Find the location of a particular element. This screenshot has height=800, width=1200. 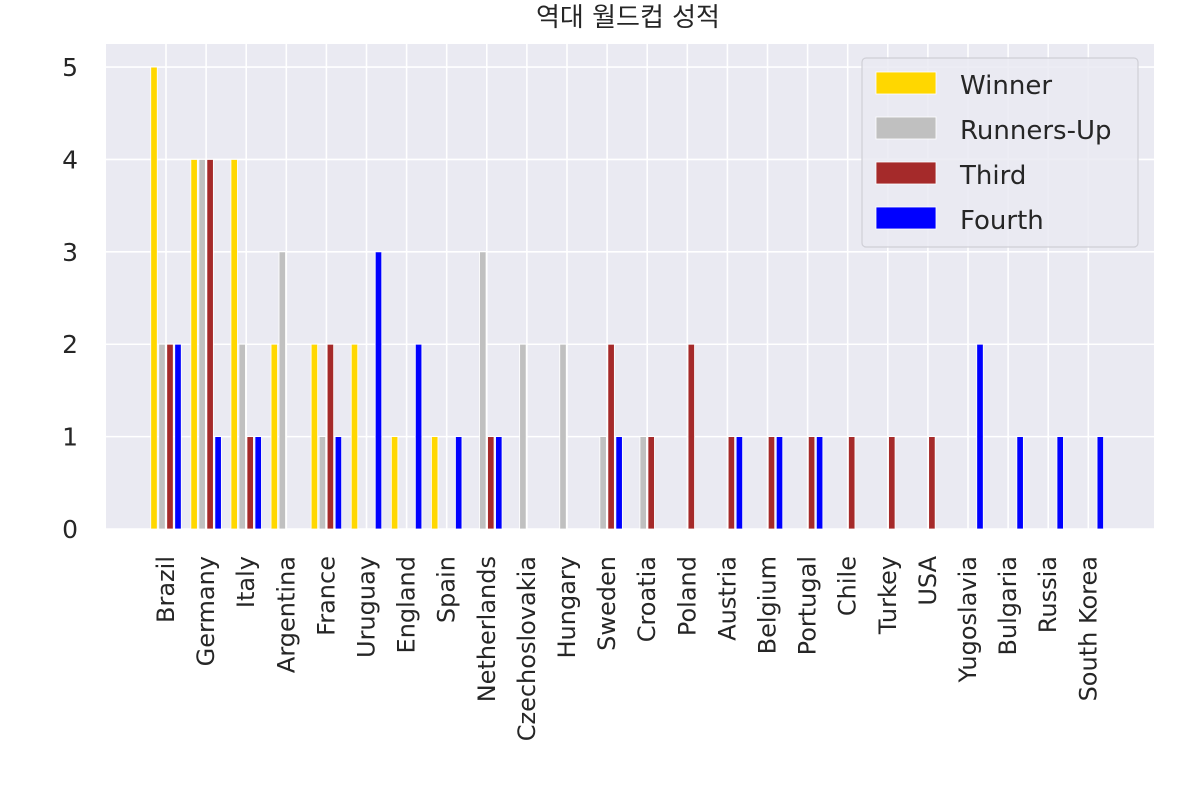

bar-fourth-south-korea is located at coordinates (1100, 483).